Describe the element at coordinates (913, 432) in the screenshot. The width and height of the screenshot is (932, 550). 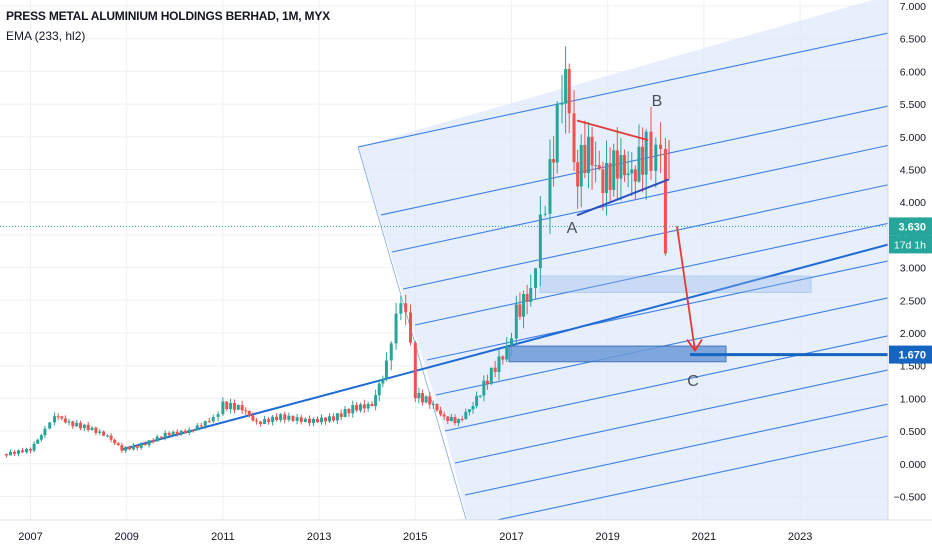
I see `price-tick-label: 0.500` at that location.